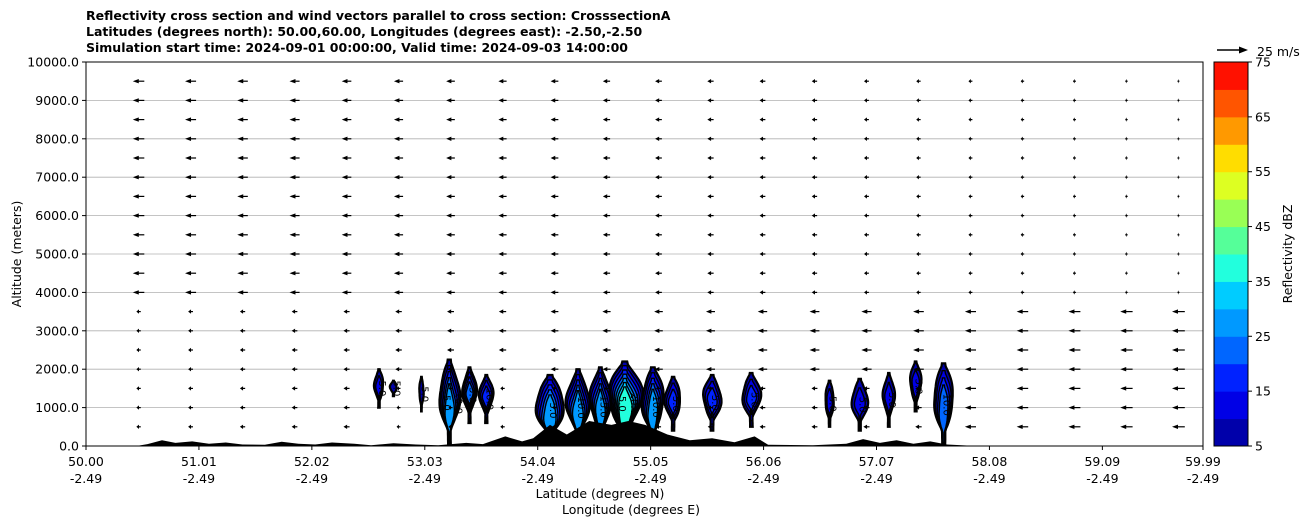 Image resolution: width=1304 pixels, height=526 pixels. Describe the element at coordinates (1263, 62) in the screenshot. I see `colorbar-tick-label: 75` at that location.